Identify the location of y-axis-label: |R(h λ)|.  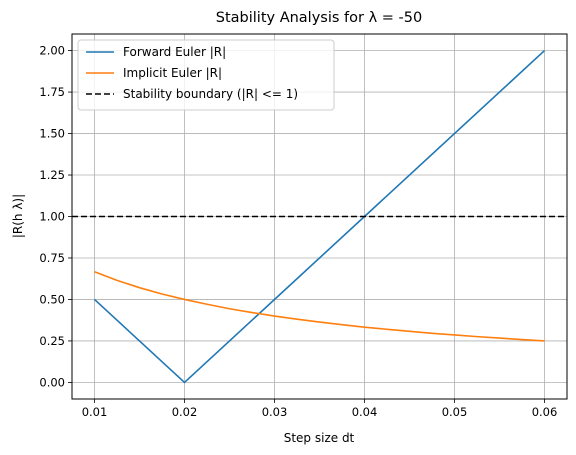
(18, 216).